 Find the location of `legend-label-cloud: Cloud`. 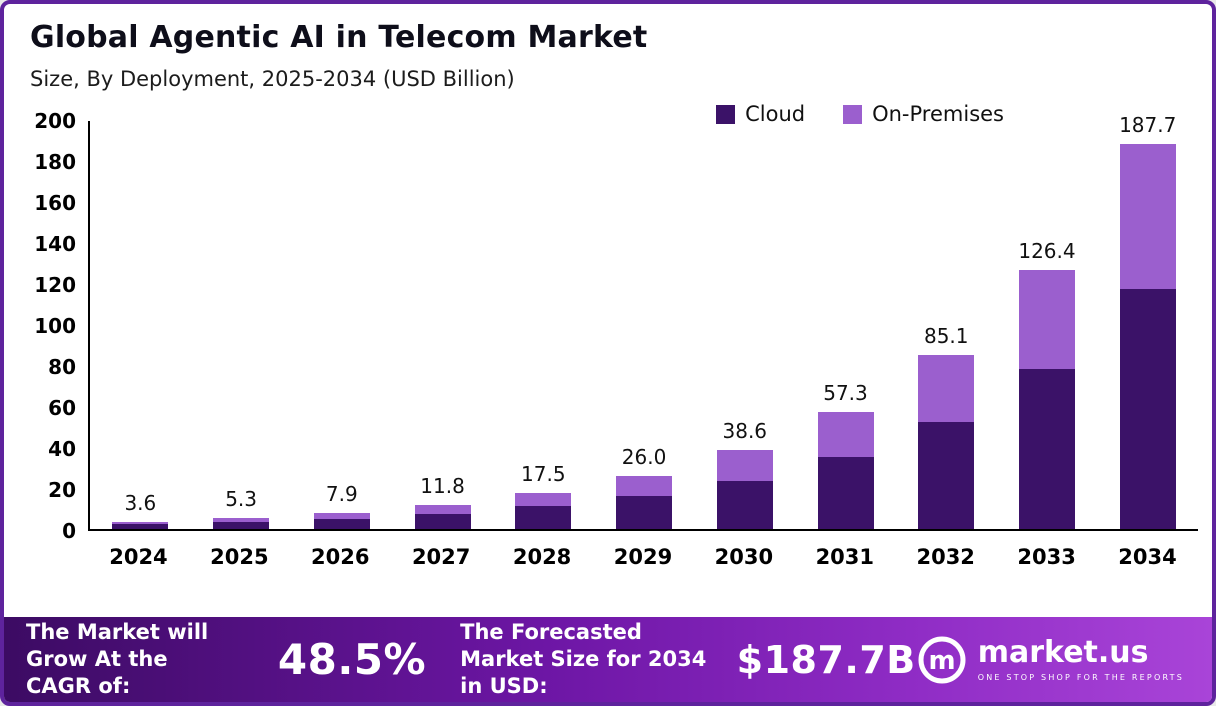

legend-label-cloud: Cloud is located at coordinates (775, 114).